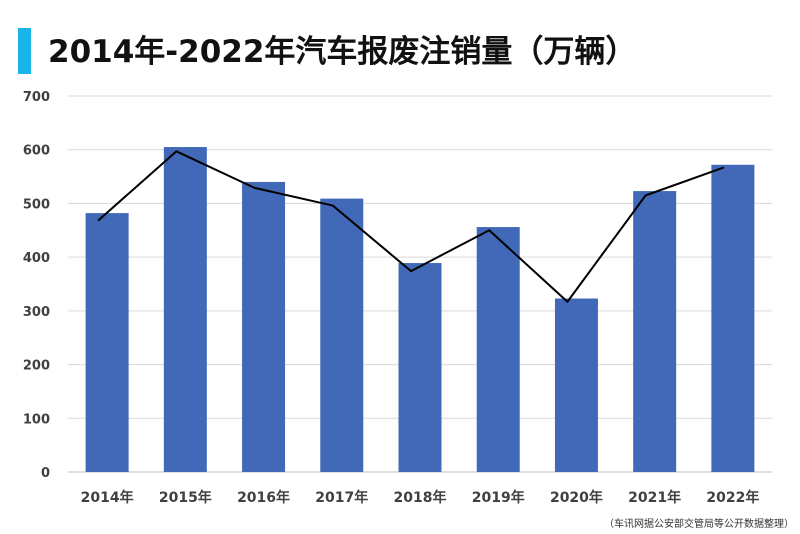  What do you see at coordinates (576, 497) in the screenshot?
I see `x-tick-label: 2020年` at bounding box center [576, 497].